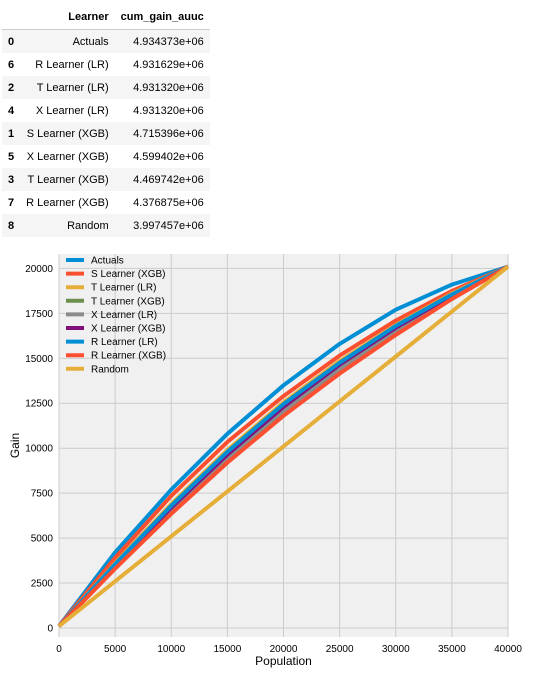 Image resolution: width=541 pixels, height=676 pixels. I want to click on learner-cell: T Learner (XGB), so click(68, 179).